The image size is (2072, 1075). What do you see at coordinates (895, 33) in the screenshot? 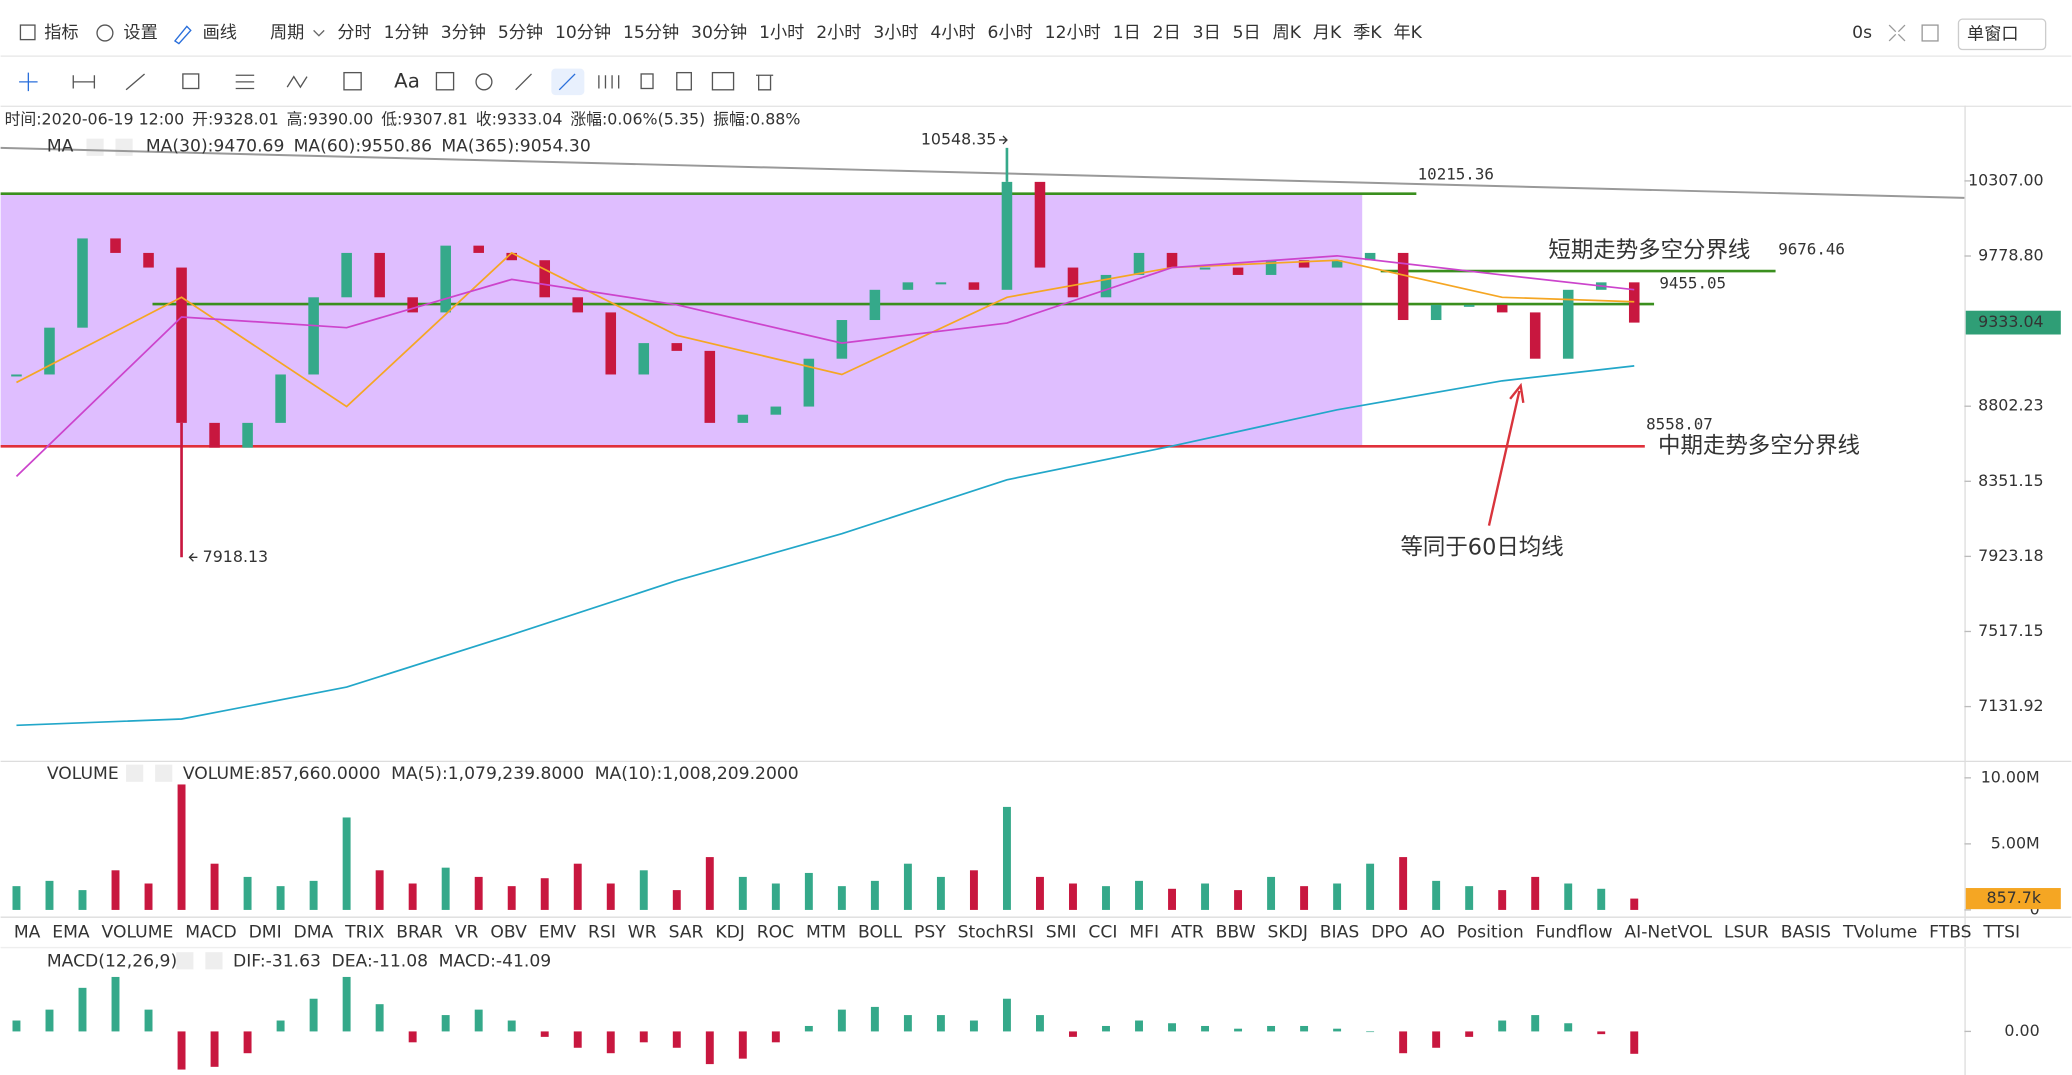
I see `period-button: 3小时` at bounding box center [895, 33].